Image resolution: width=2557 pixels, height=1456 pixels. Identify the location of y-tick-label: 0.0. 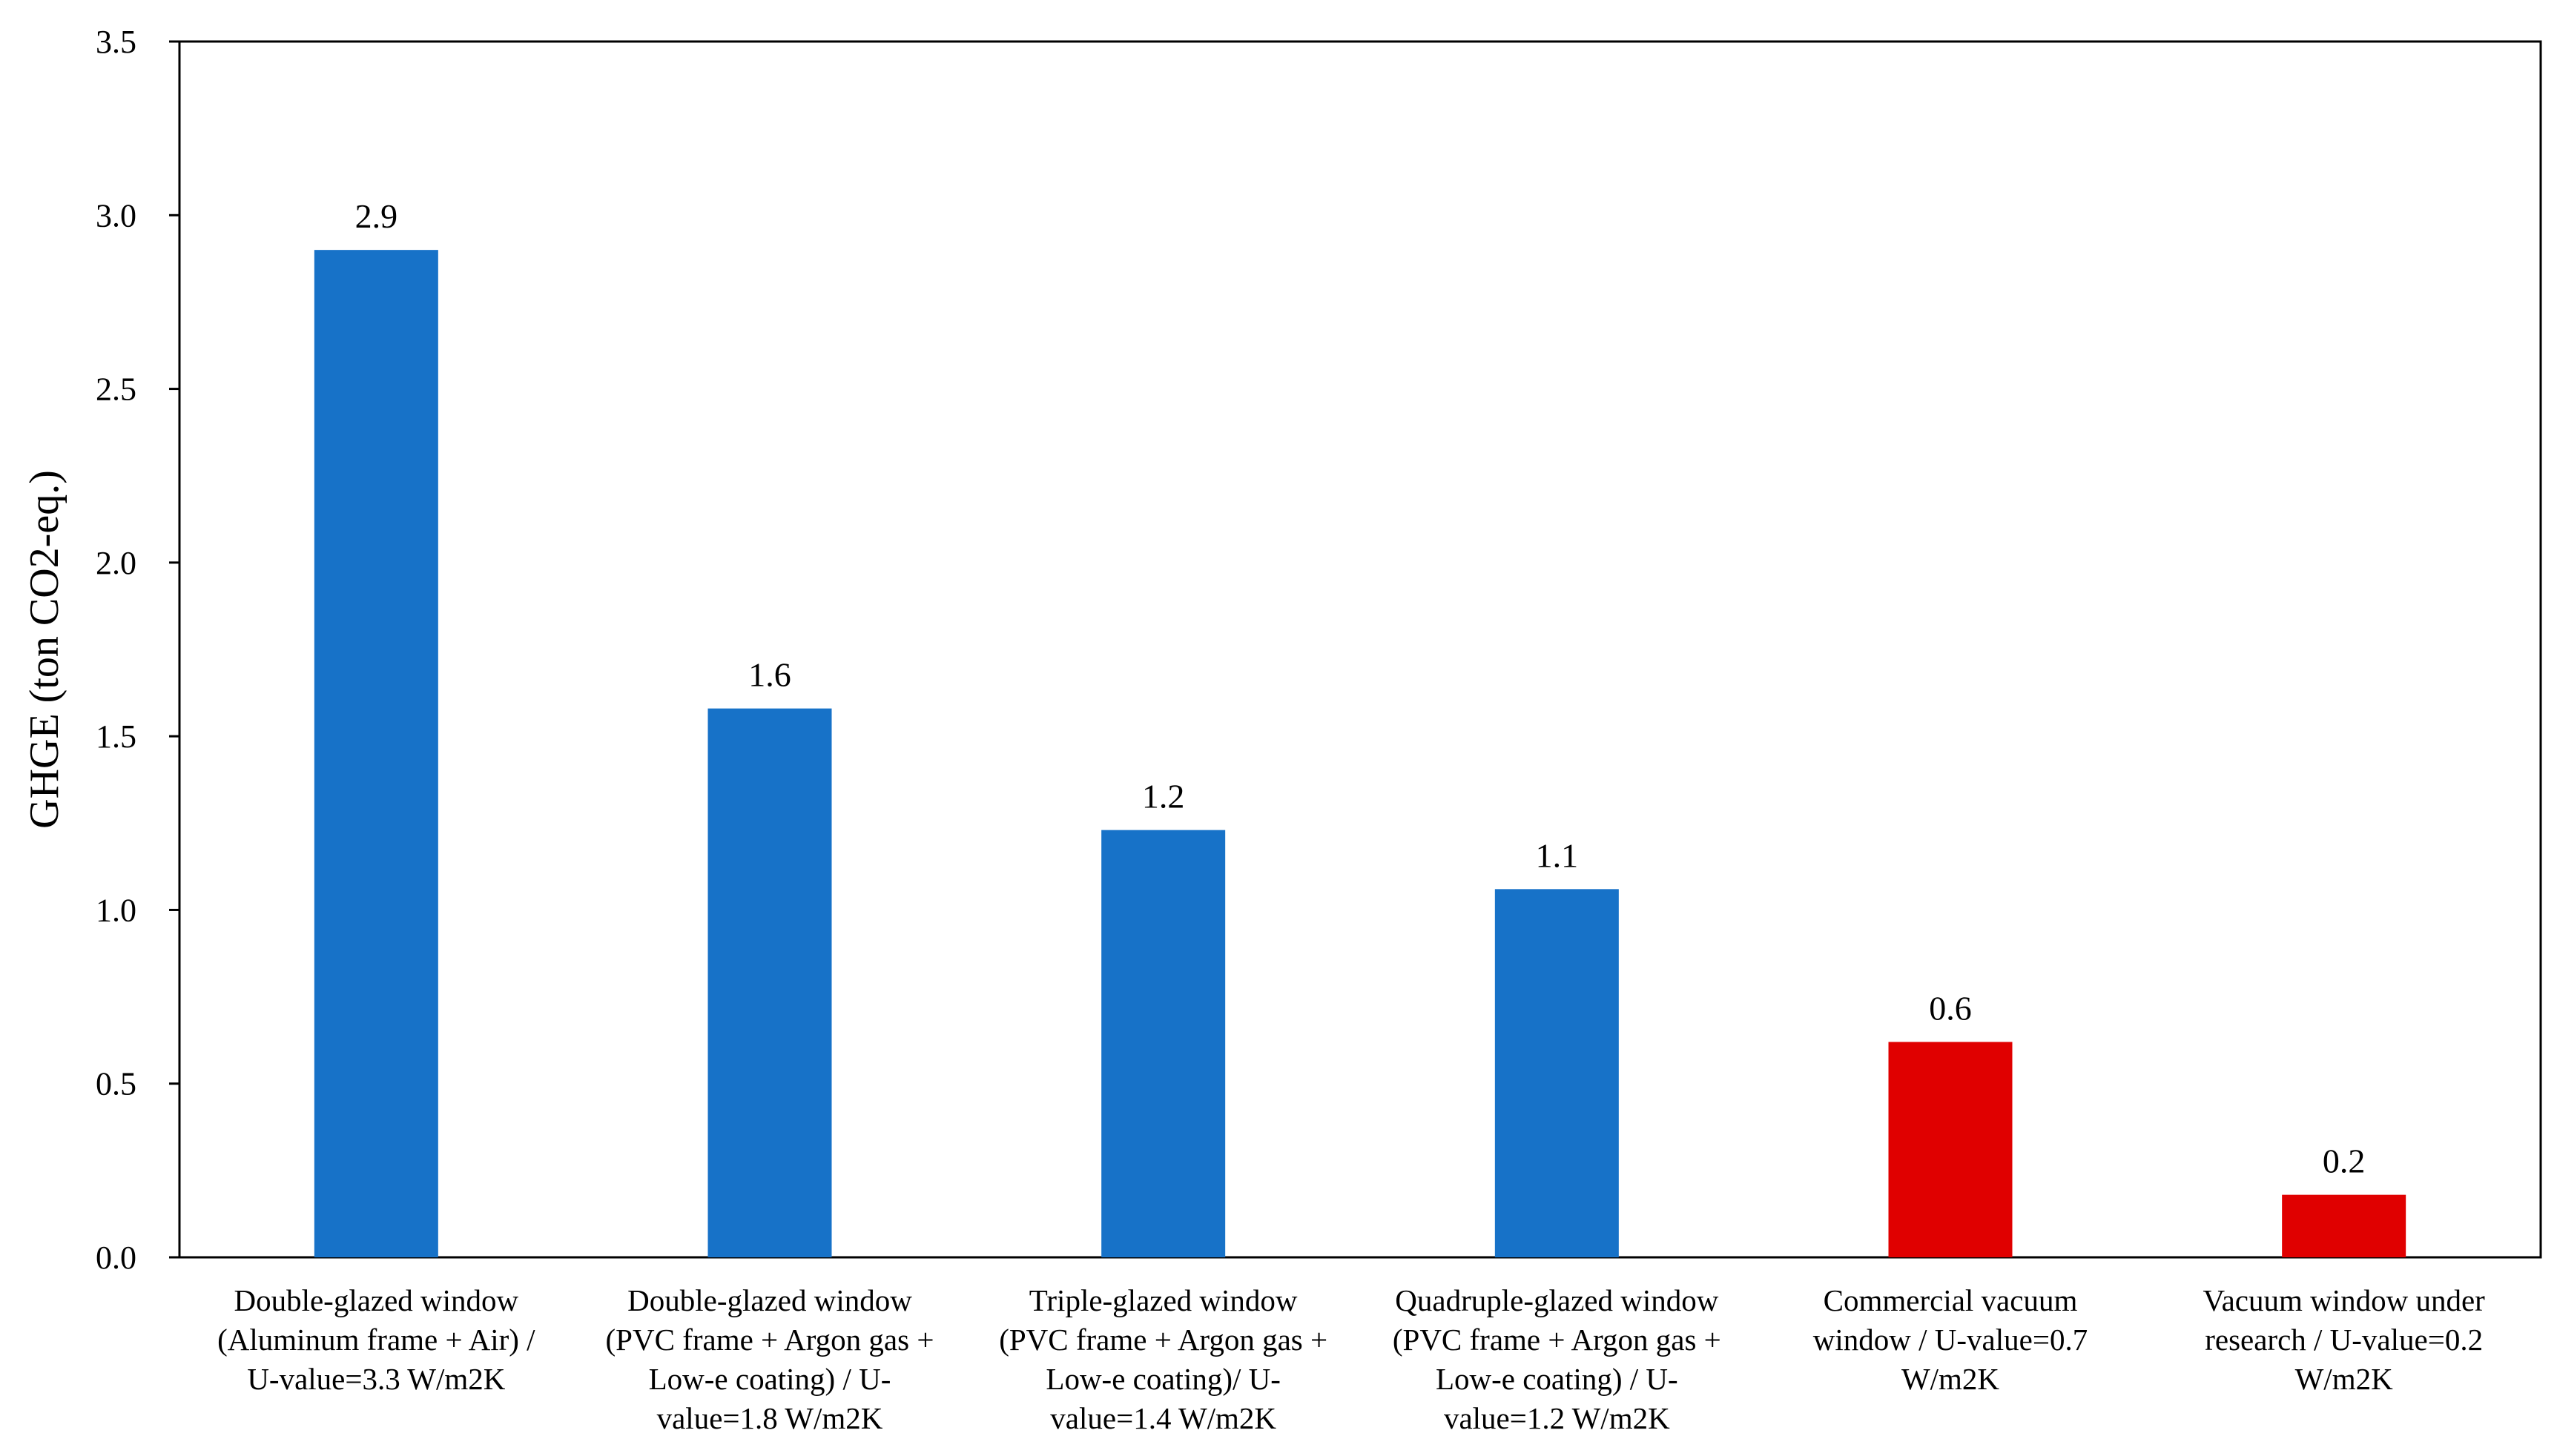
(116, 1258).